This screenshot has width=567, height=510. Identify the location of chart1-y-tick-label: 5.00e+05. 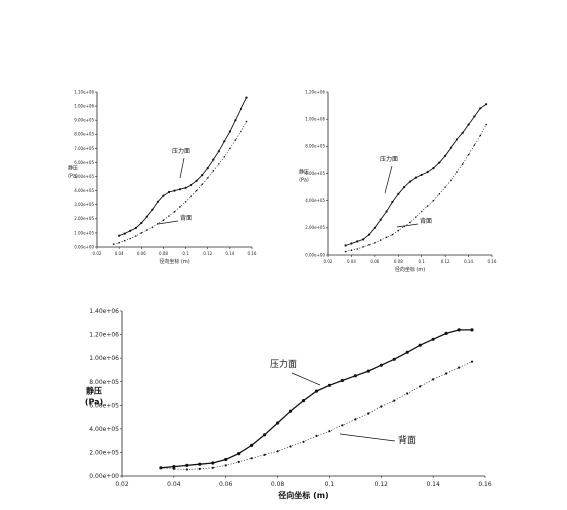
(84, 176).